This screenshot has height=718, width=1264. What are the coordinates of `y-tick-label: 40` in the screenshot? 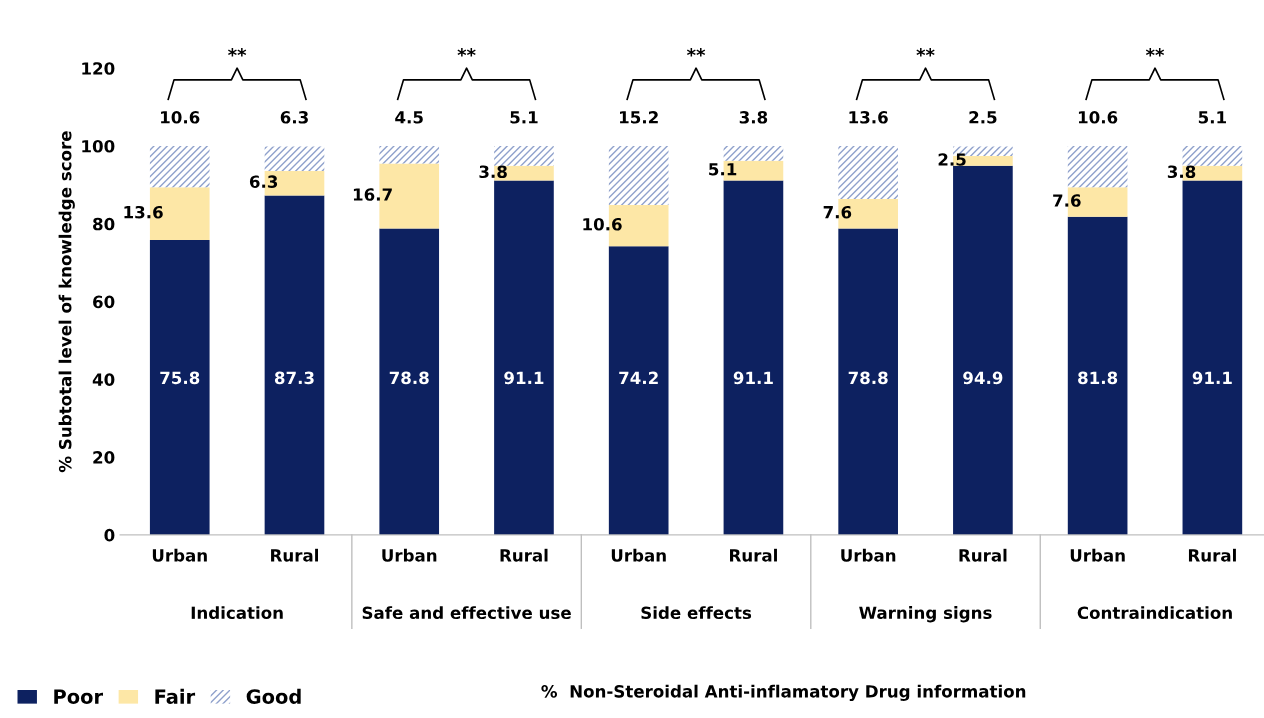 It's located at (103, 379).